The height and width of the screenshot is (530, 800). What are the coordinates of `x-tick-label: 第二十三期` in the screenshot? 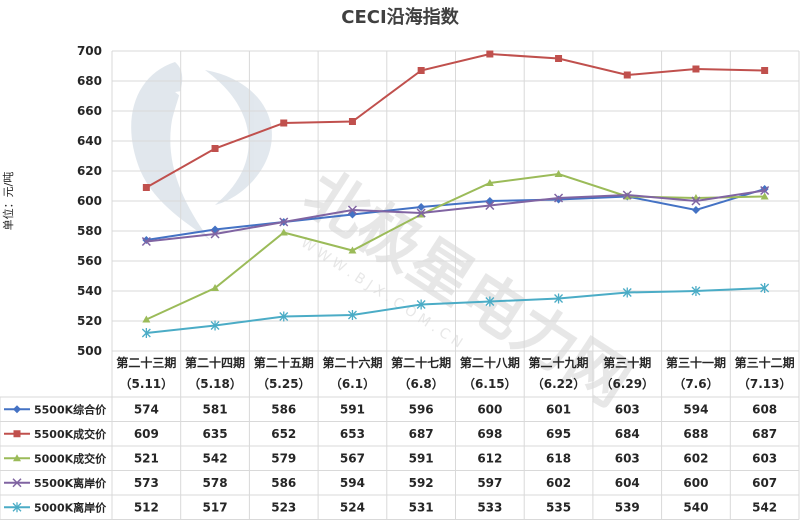 It's located at (146, 362).